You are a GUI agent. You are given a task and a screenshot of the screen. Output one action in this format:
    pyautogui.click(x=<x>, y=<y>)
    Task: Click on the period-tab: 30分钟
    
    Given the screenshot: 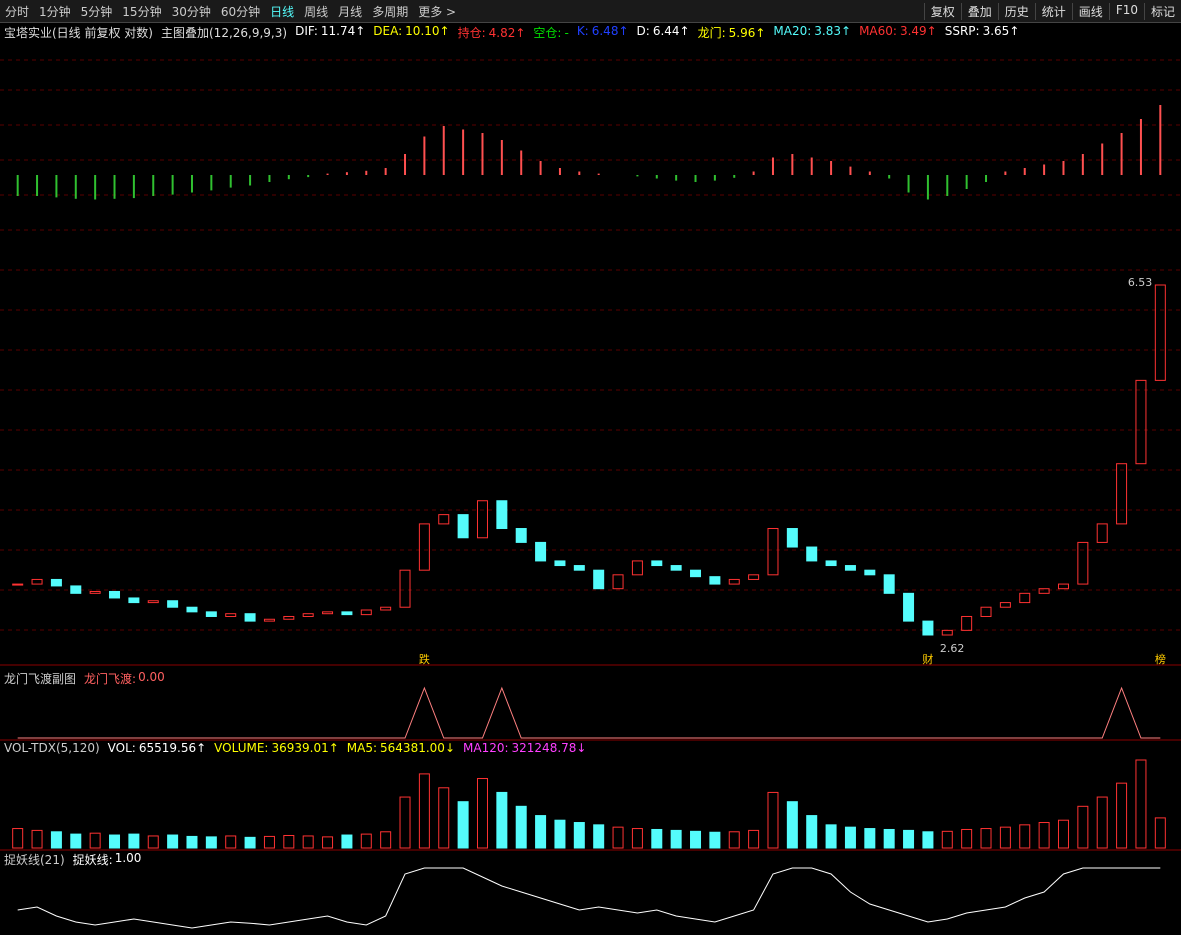 What is the action you would take?
    pyautogui.click(x=191, y=11)
    